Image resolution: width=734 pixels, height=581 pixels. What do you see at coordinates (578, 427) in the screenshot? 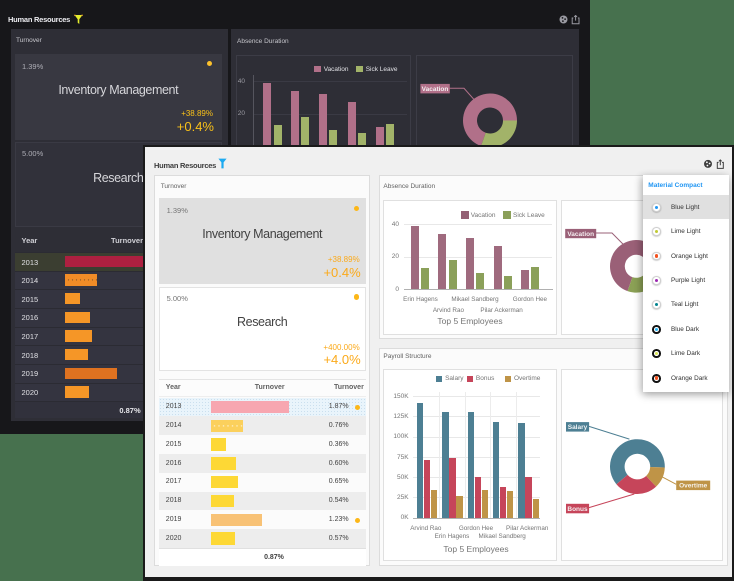
I see `svg-text: Salary` at bounding box center [578, 427].